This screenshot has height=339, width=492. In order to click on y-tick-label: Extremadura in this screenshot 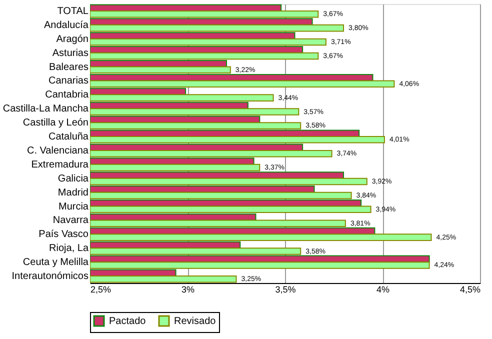, I will do `click(60, 164)`.